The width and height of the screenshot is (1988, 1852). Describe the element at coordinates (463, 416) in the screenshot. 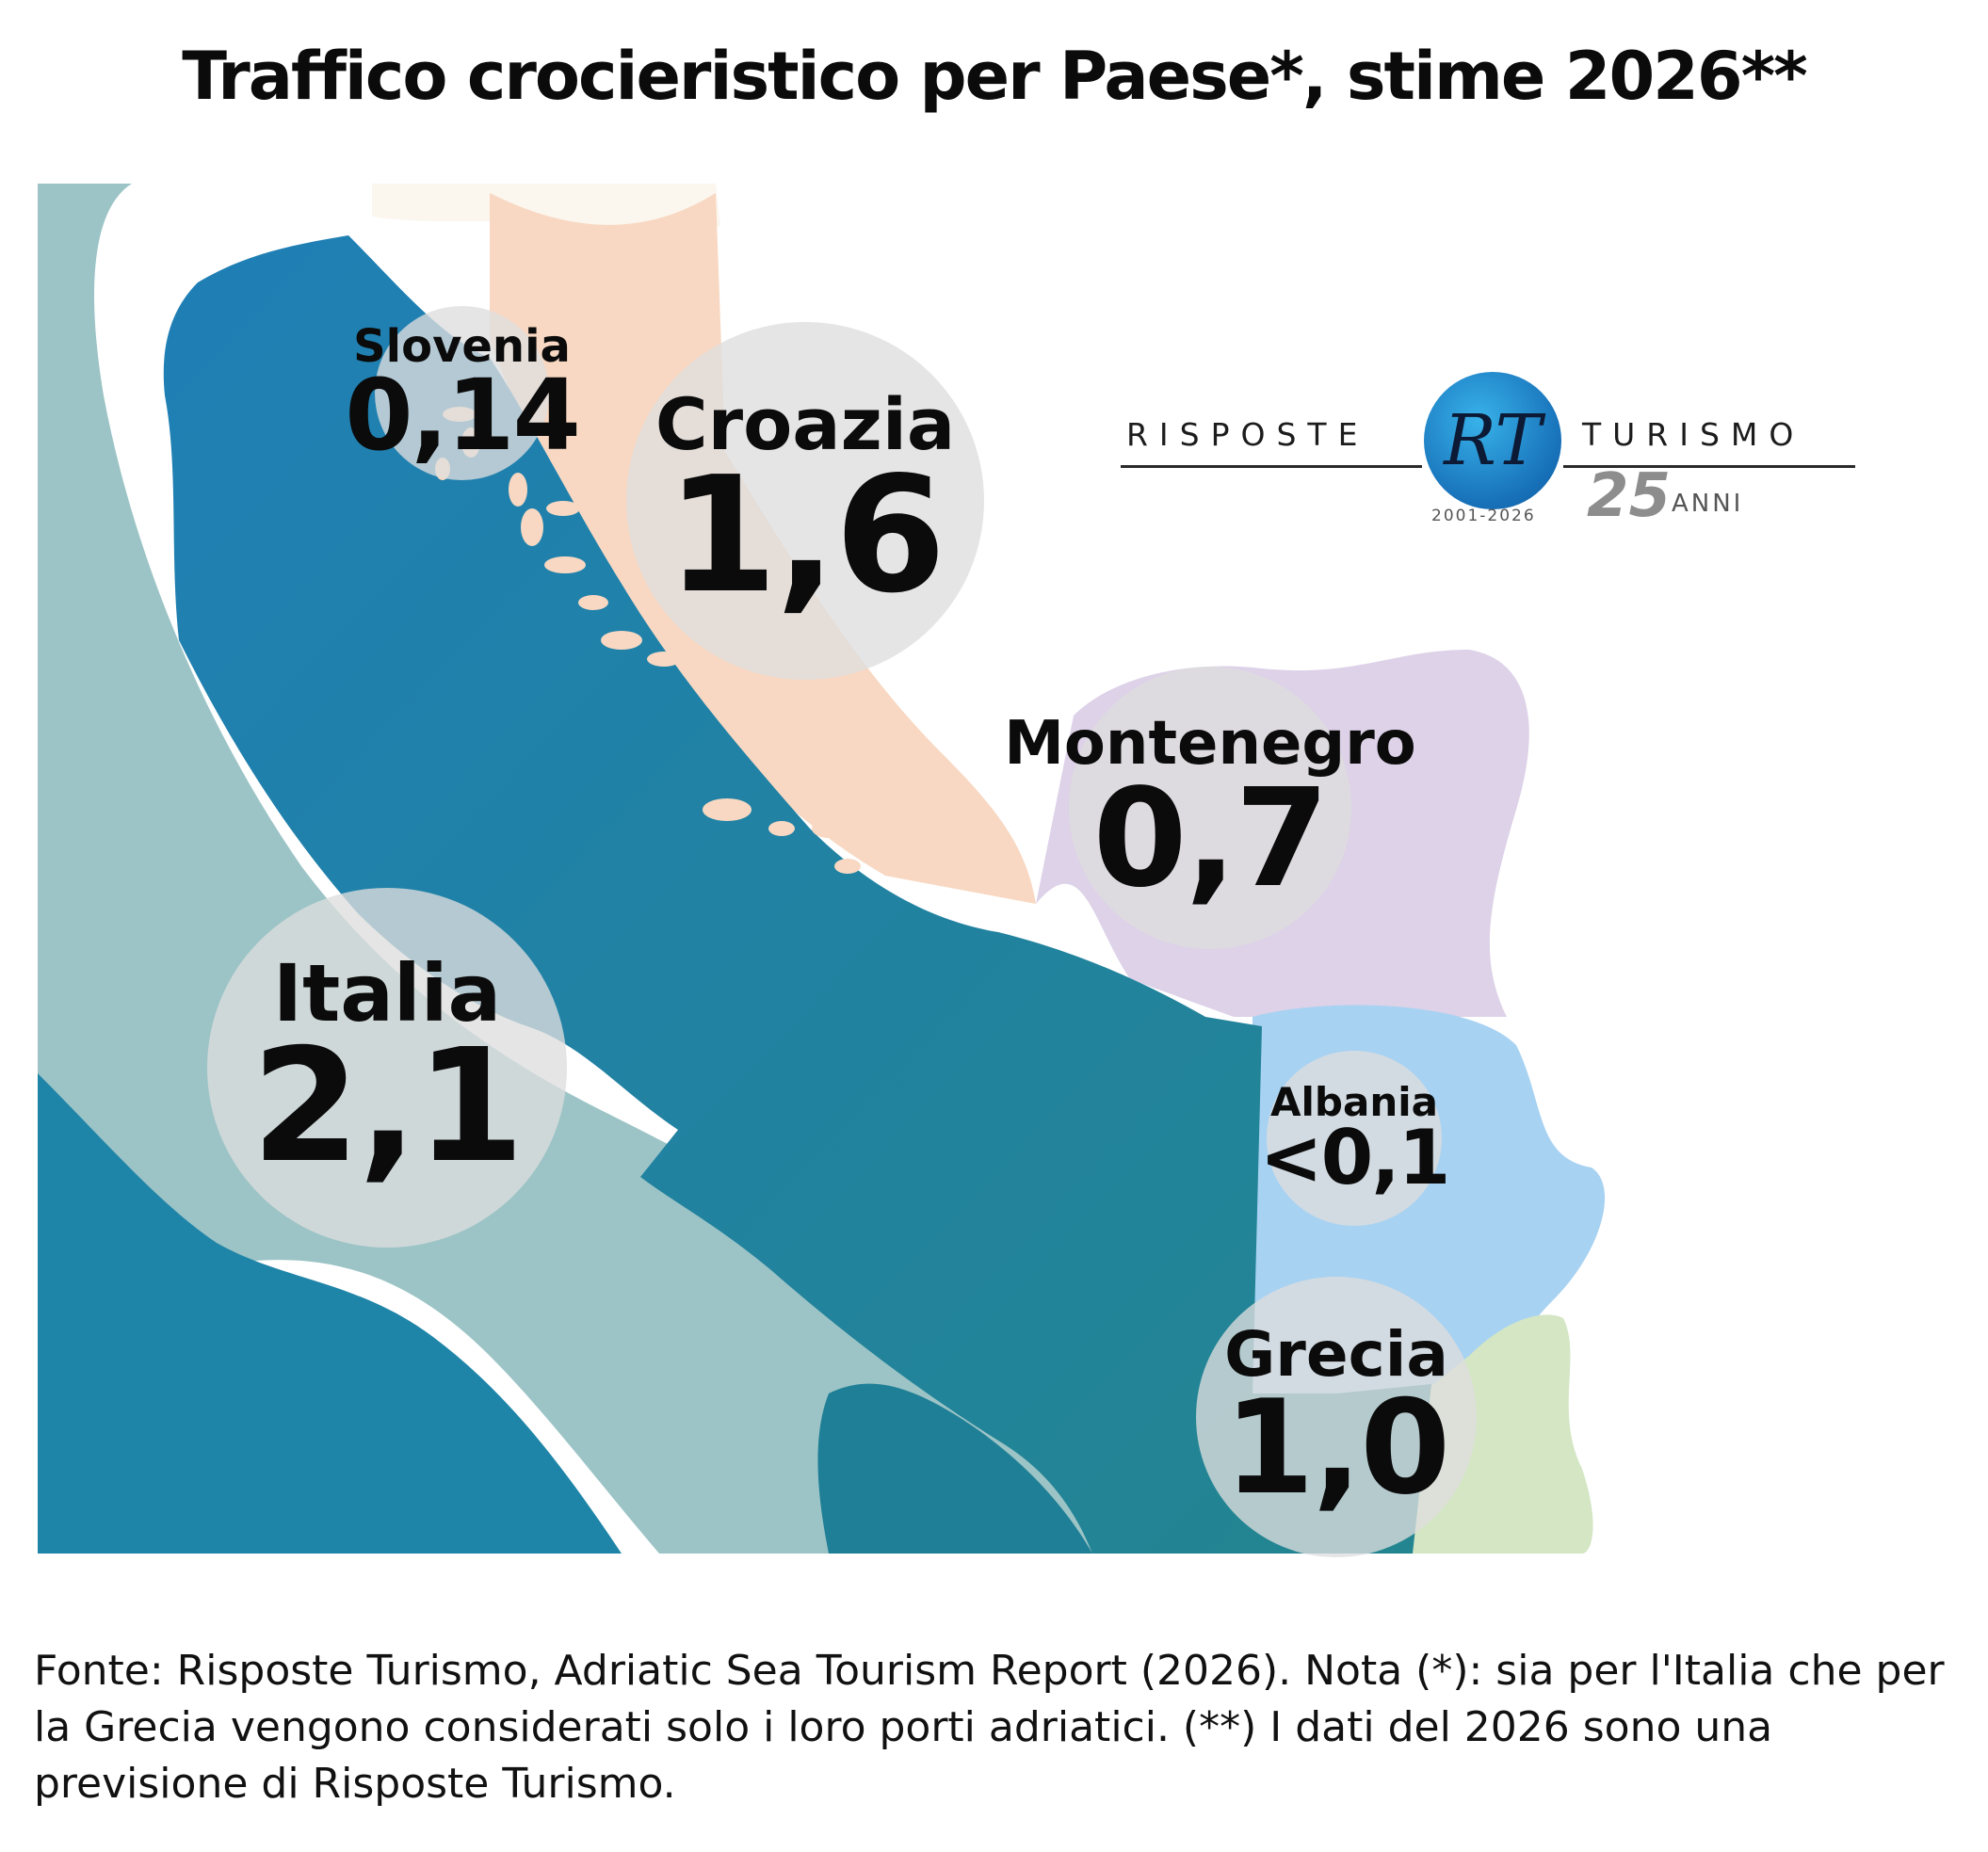

I see `country-value: 0,14` at that location.